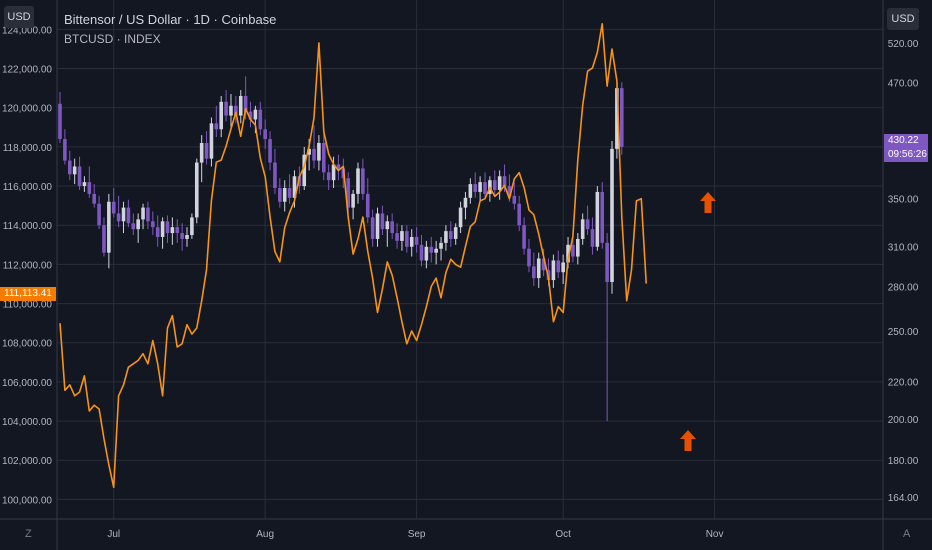  I want to click on left-tick-label: 116,000.00, so click(28, 187).